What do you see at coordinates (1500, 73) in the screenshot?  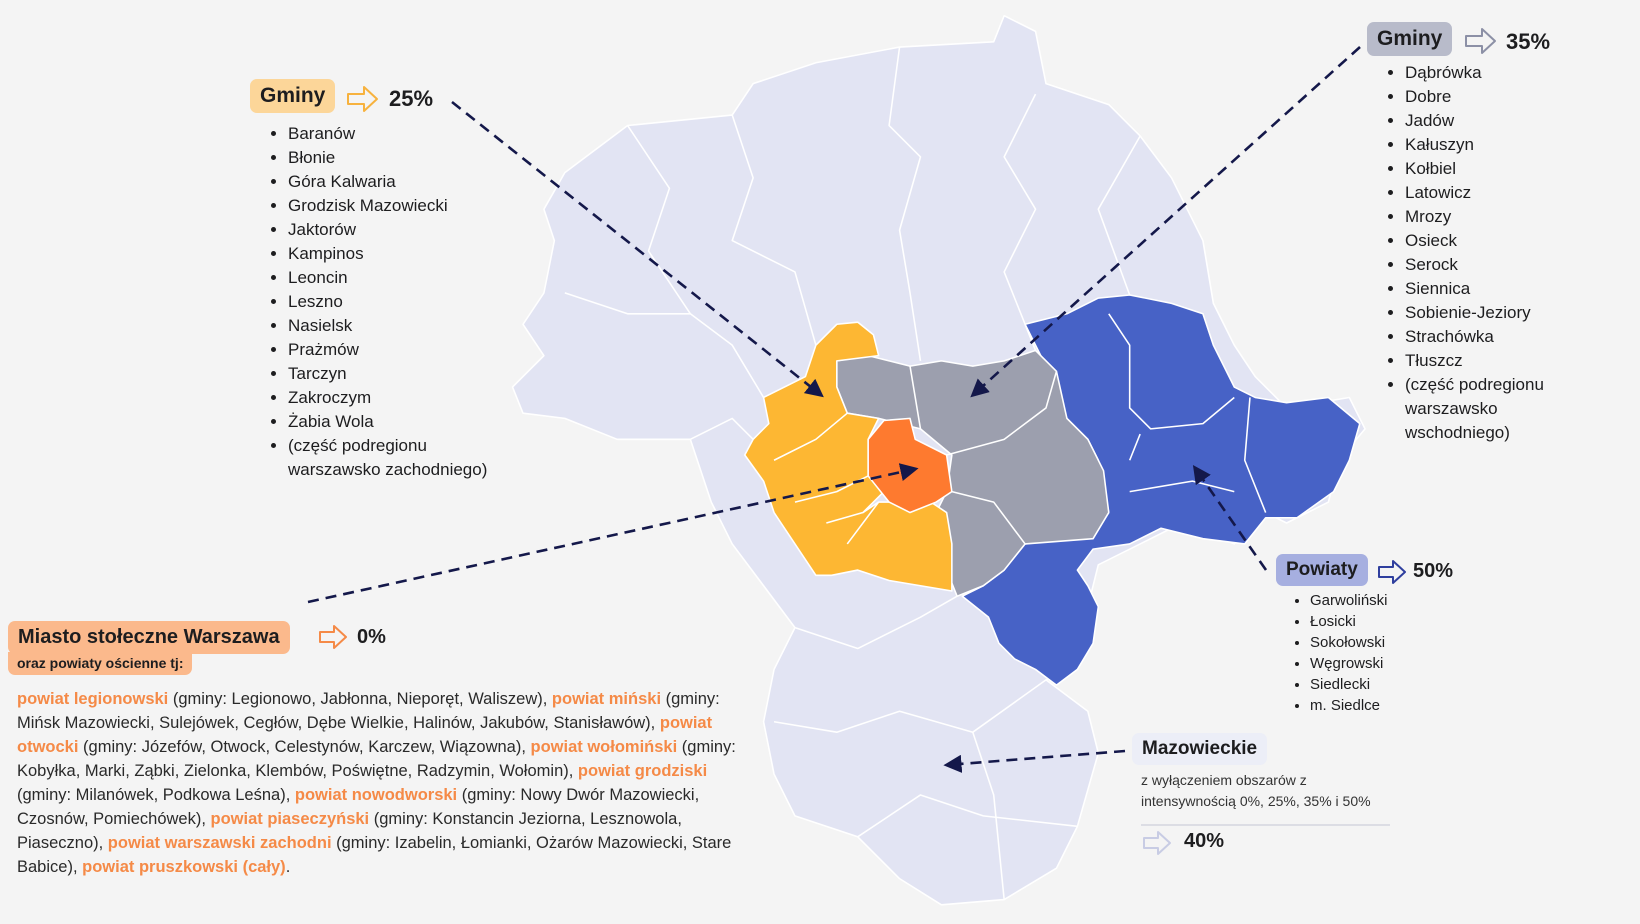 I see `list-item: Dąbrówka` at bounding box center [1500, 73].